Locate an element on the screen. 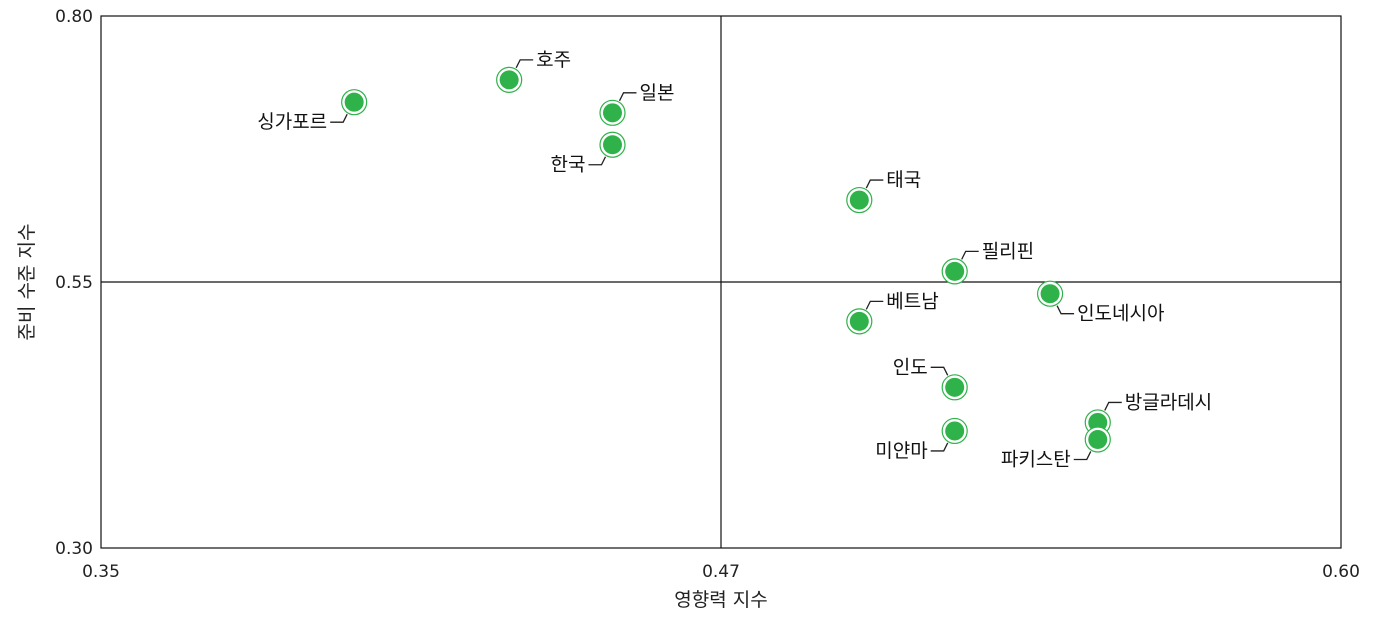 The image size is (1375, 626). data-point: 호주 is located at coordinates (533, 71).